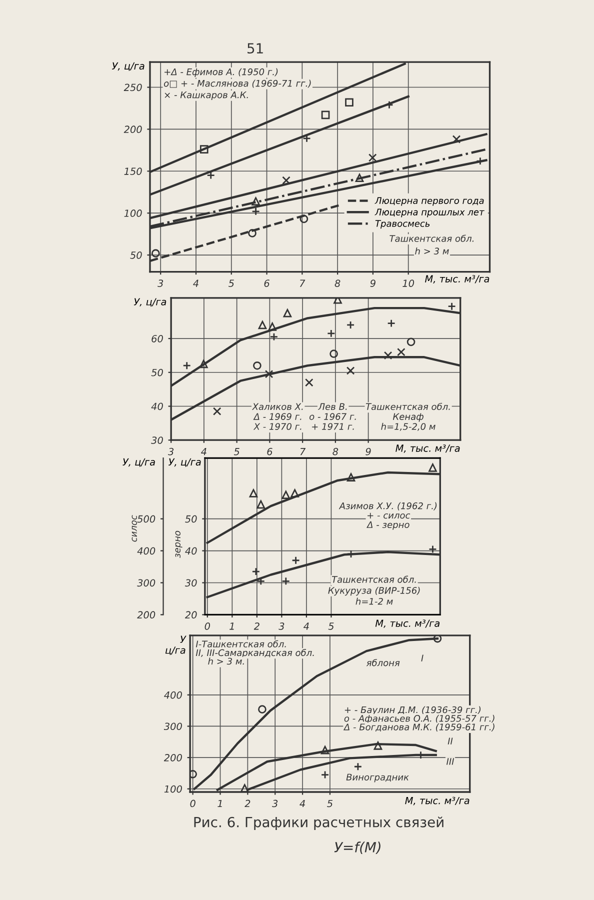 The width and height of the screenshot is (594, 900). I want to click on annotation: h > 3 м., so click(226, 661).